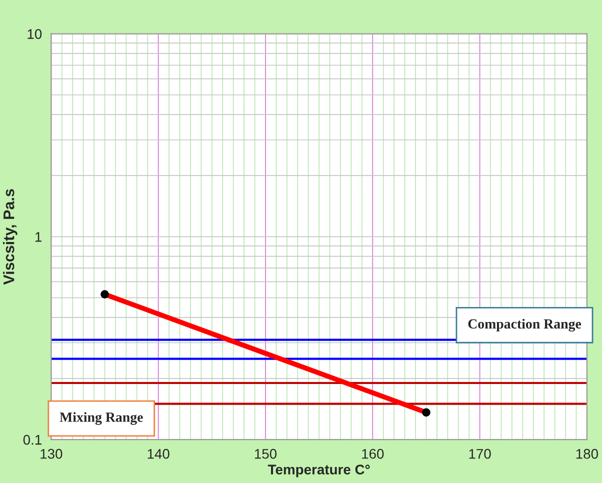 Image resolution: width=602 pixels, height=483 pixels. What do you see at coordinates (319, 471) in the screenshot?
I see `x-axis-title: Temperature C°` at bounding box center [319, 471].